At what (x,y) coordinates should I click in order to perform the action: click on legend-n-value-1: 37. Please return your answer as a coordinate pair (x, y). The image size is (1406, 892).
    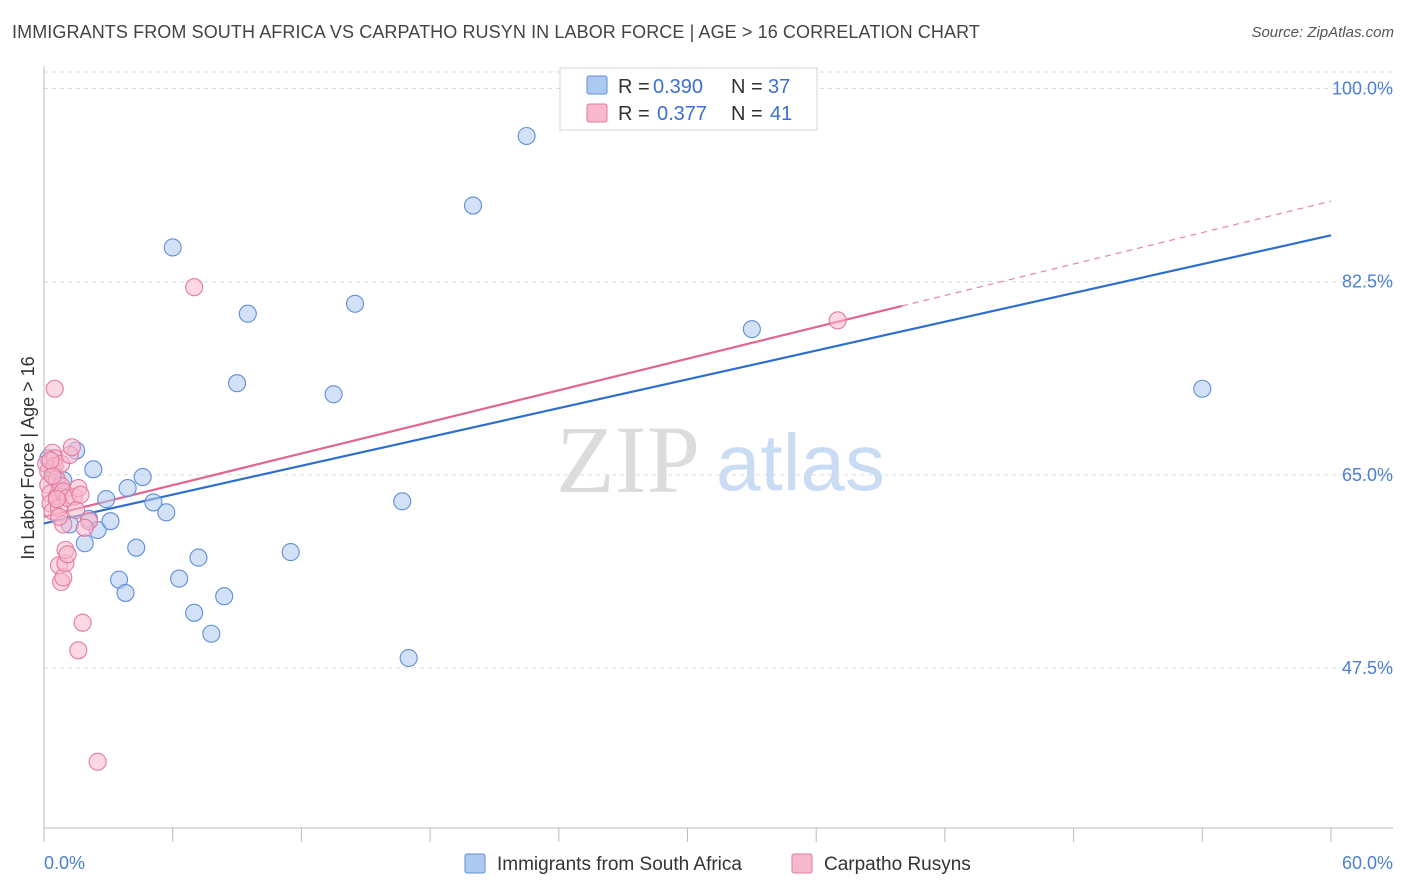
    Looking at the image, I should click on (779, 87).